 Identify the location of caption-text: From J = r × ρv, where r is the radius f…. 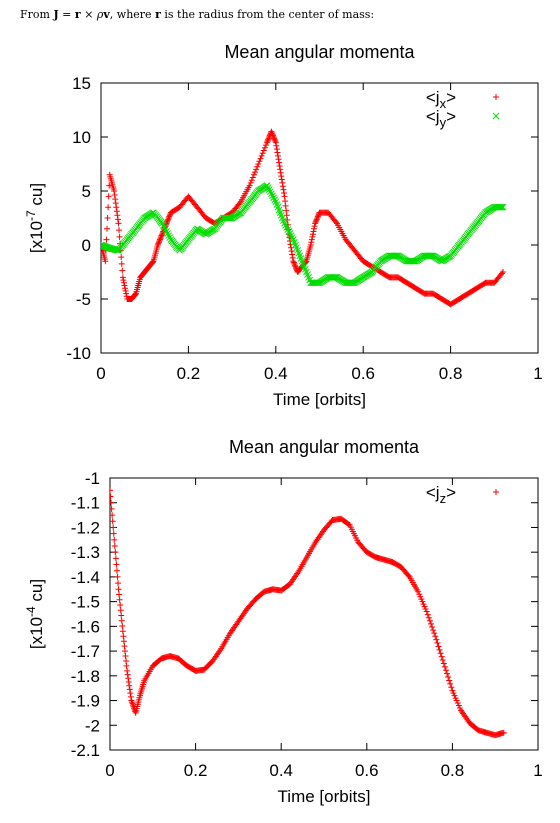
(197, 14).